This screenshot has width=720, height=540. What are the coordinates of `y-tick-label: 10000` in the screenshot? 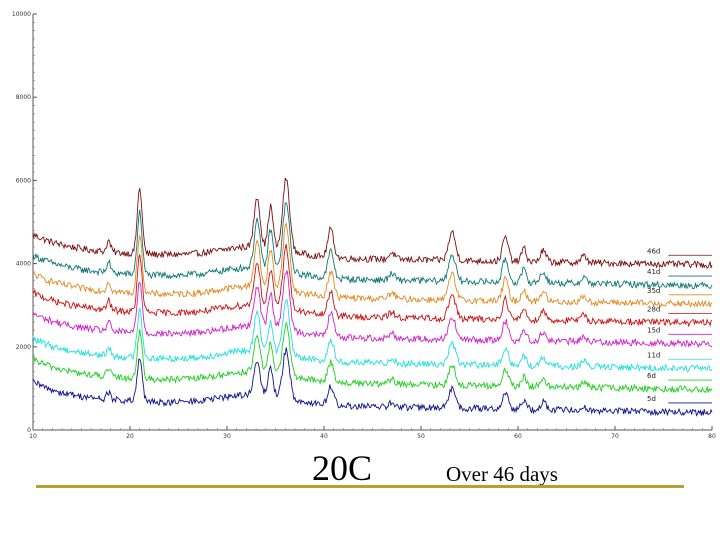 It's located at (21, 14).